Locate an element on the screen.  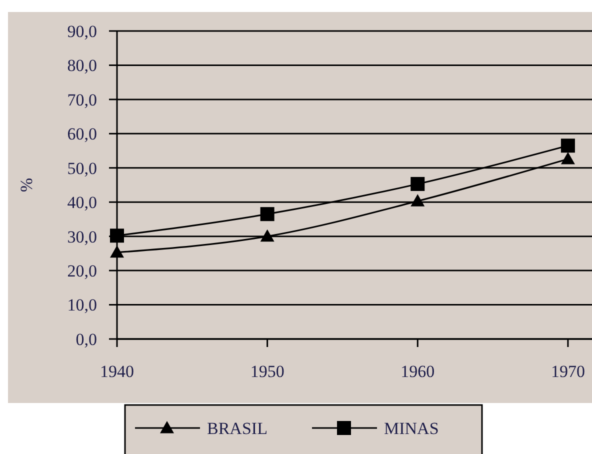
x-tick-label: 1970 is located at coordinates (567, 371).